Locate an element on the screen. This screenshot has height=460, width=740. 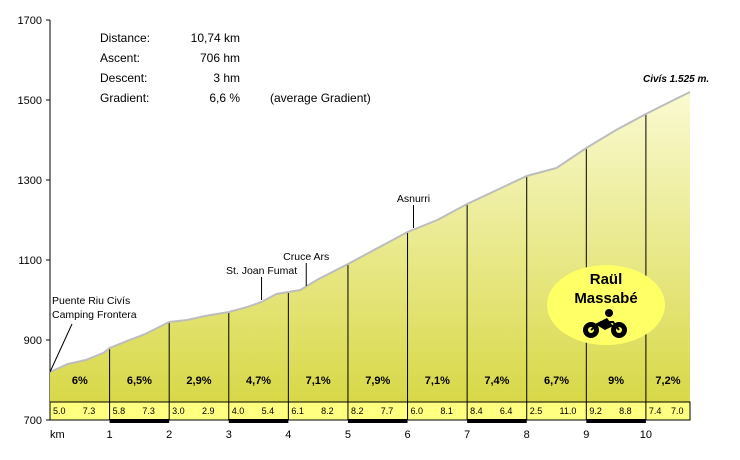
landmark-leader is located at coordinates (61, 348).